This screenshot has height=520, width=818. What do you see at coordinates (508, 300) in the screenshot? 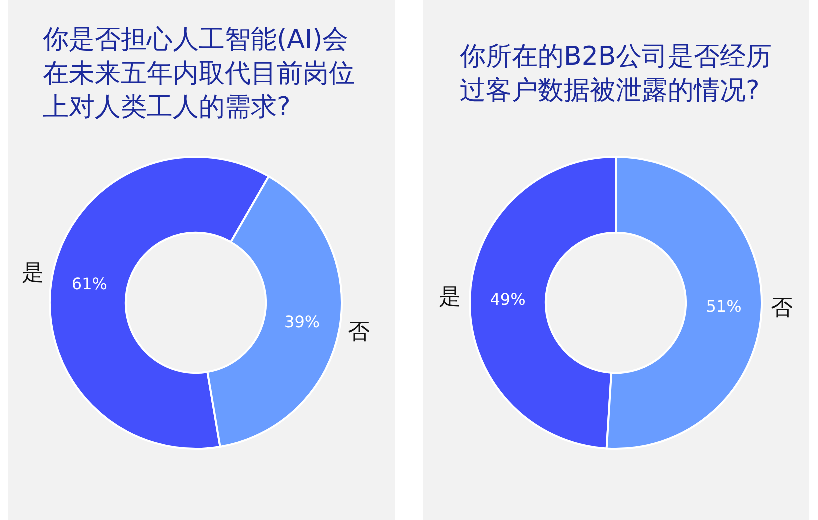
I see `data-label: 49%` at bounding box center [508, 300].